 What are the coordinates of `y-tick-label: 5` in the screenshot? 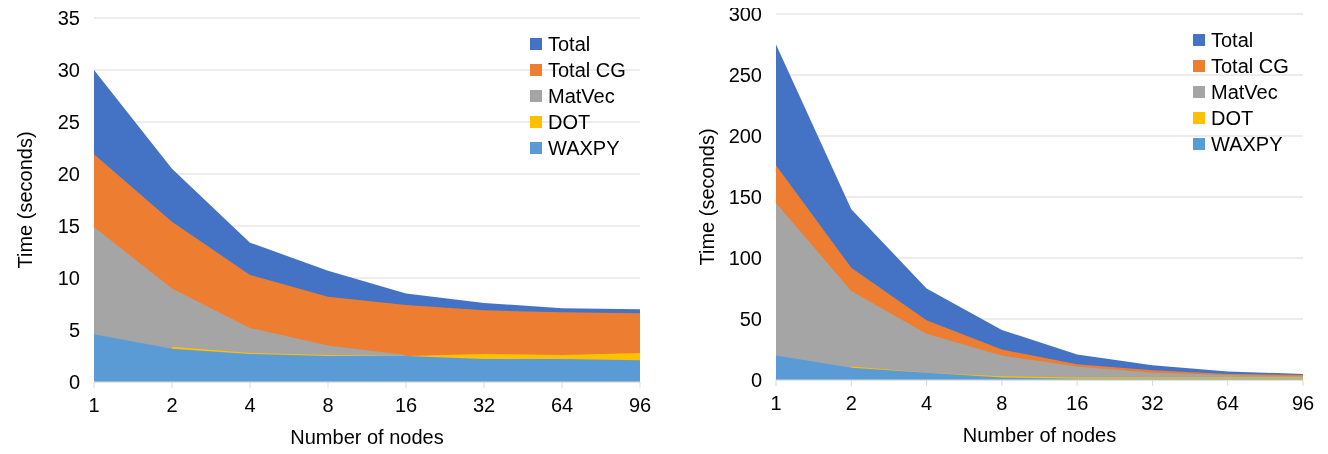 It's located at (74, 330).